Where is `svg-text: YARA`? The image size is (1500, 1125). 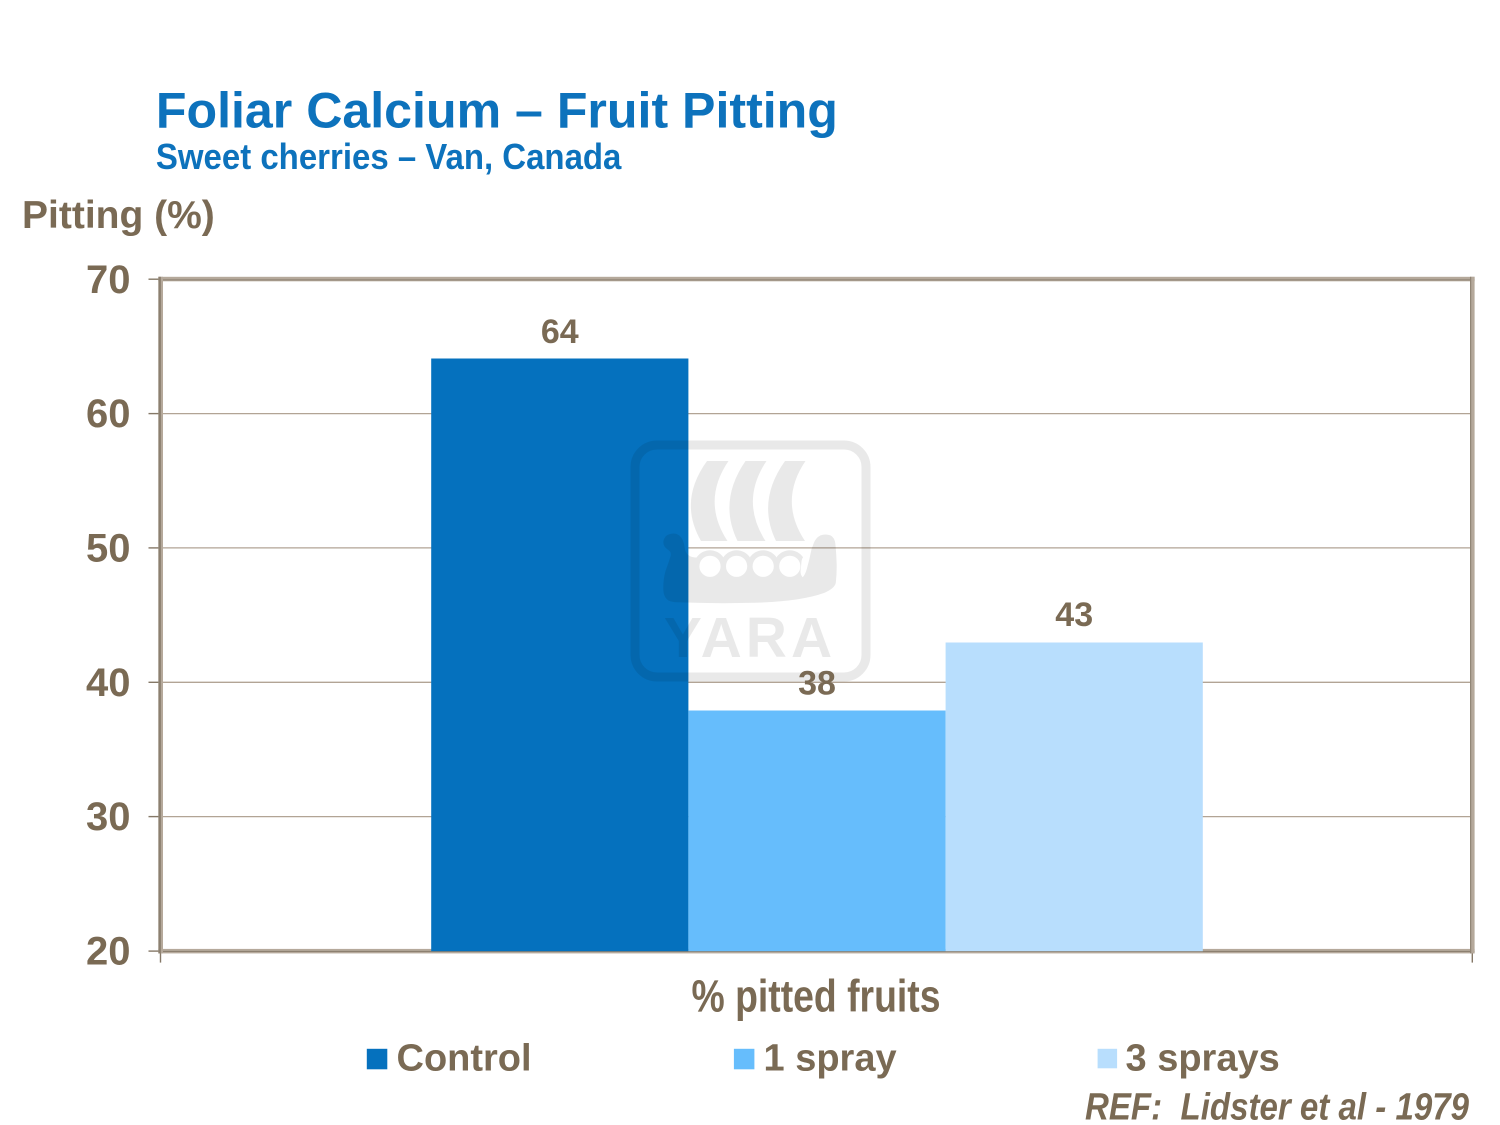 svg-text: YARA is located at coordinates (750, 638).